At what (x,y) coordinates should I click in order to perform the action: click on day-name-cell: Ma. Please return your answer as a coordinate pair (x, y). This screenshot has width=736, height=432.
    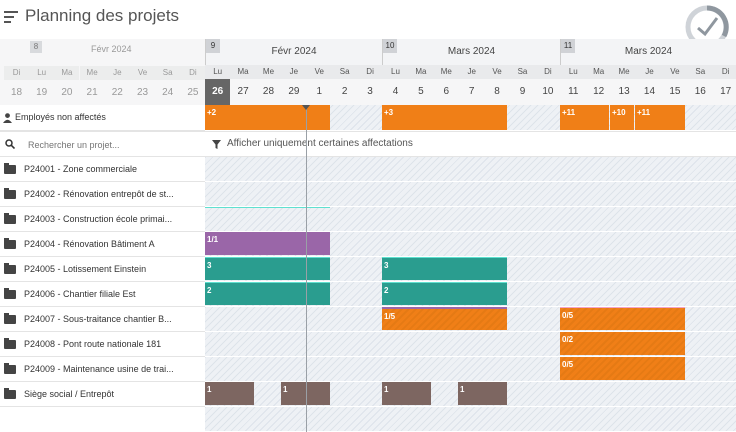
    Looking at the image, I should click on (243, 71).